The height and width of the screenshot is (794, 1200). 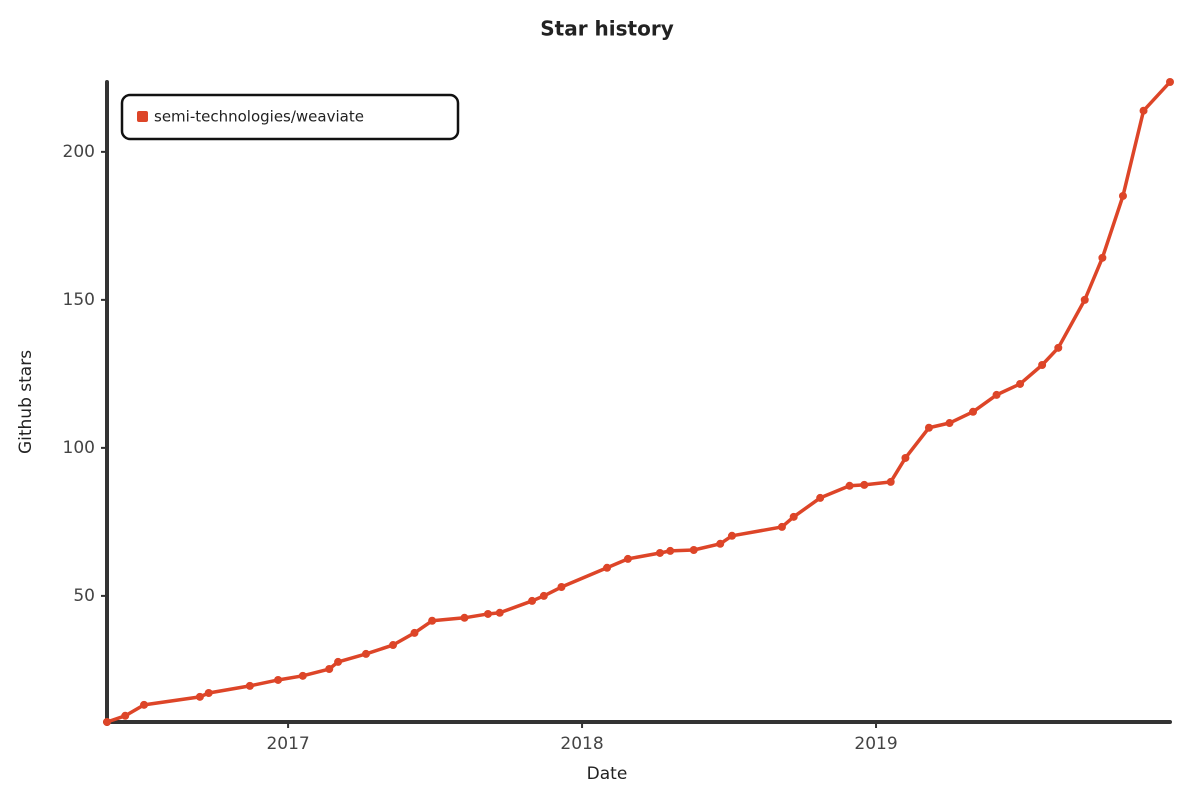 I want to click on y-tick-label: 50, so click(x=84, y=596).